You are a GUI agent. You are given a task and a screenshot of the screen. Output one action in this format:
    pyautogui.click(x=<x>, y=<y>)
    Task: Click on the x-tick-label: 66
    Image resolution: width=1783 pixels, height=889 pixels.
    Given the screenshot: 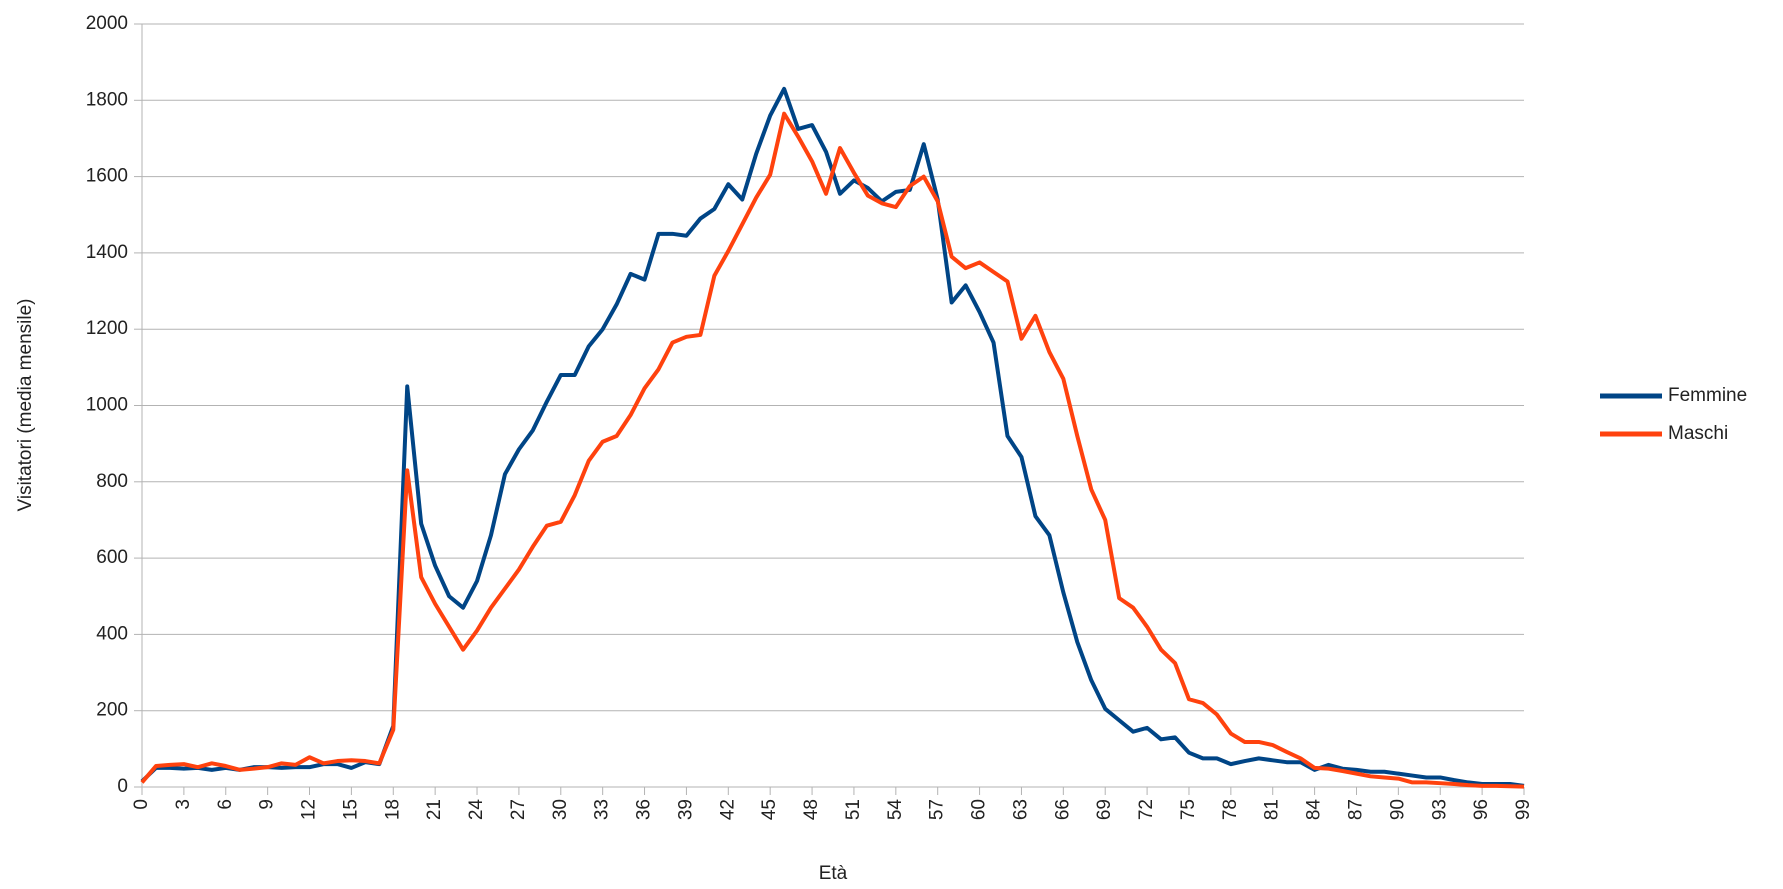 What is the action you would take?
    pyautogui.click(x=1062, y=809)
    